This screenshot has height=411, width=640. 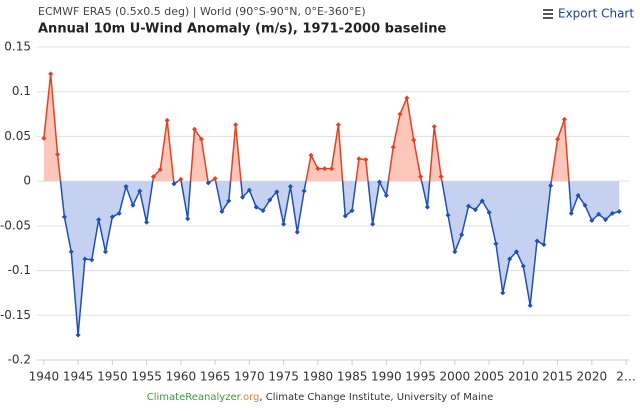 What do you see at coordinates (455, 377) in the screenshot?
I see `x-tick-label: 2000` at bounding box center [455, 377].